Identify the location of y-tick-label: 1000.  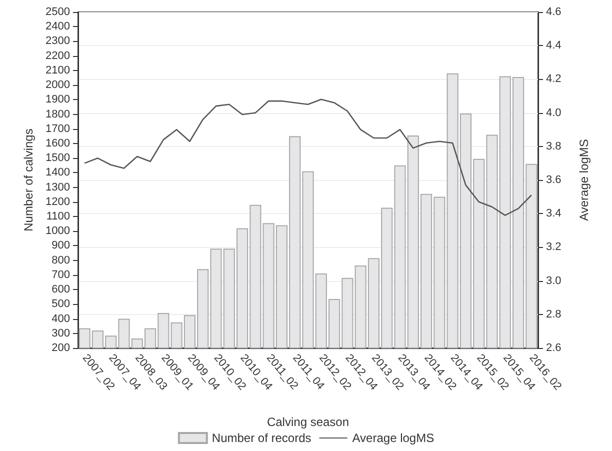
(58, 231).